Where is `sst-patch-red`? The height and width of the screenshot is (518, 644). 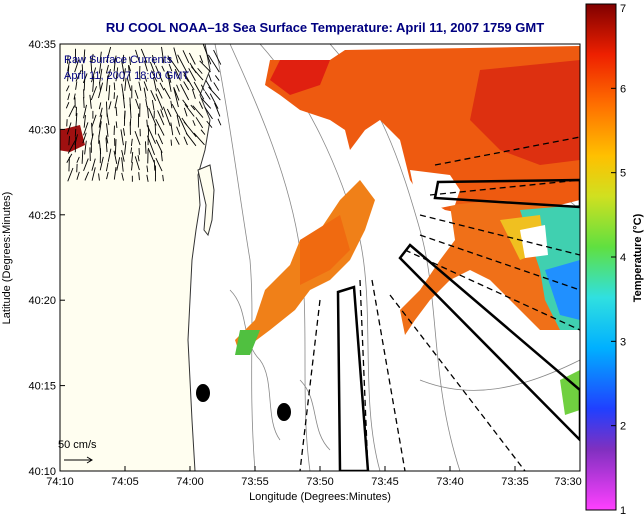 sst-patch-red is located at coordinates (300, 77).